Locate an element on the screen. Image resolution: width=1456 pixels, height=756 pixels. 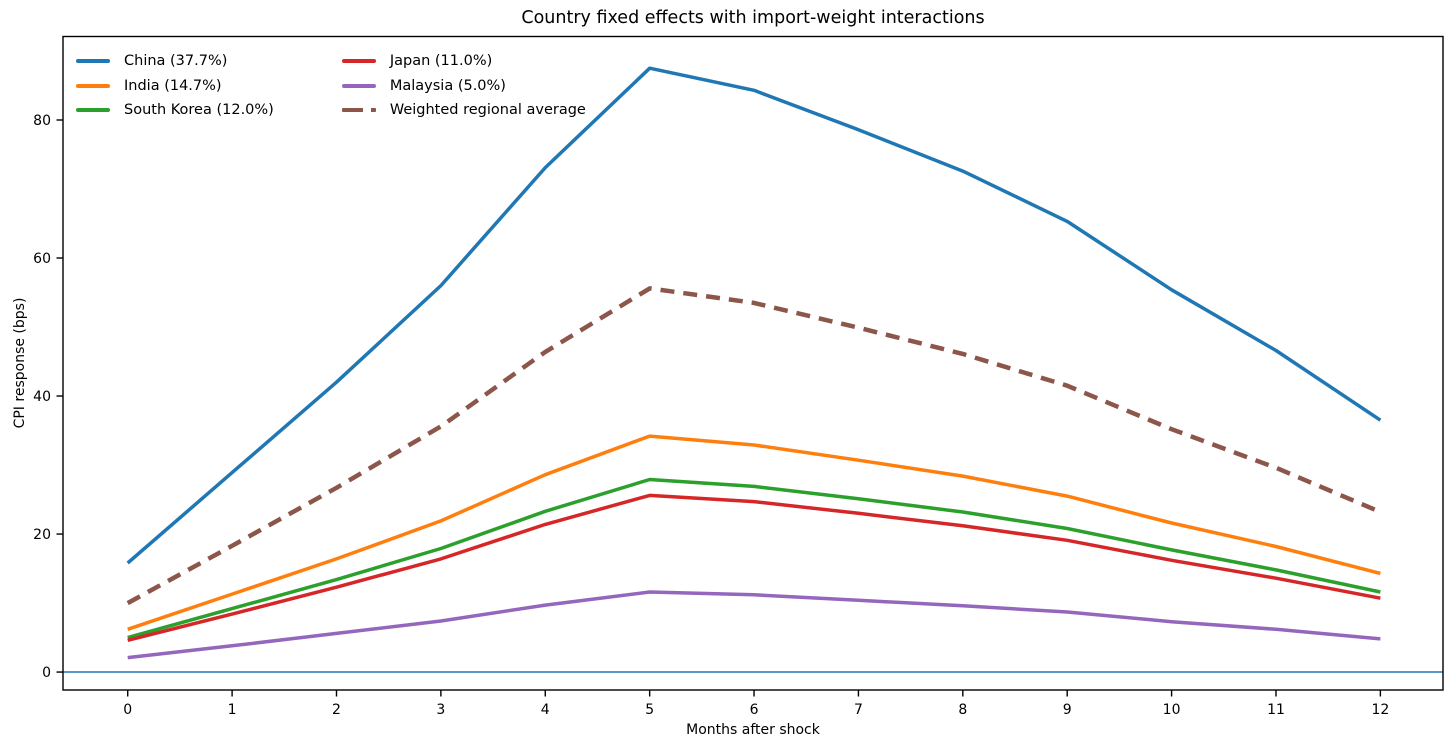
y-tick-label: 60 is located at coordinates (42, 259).